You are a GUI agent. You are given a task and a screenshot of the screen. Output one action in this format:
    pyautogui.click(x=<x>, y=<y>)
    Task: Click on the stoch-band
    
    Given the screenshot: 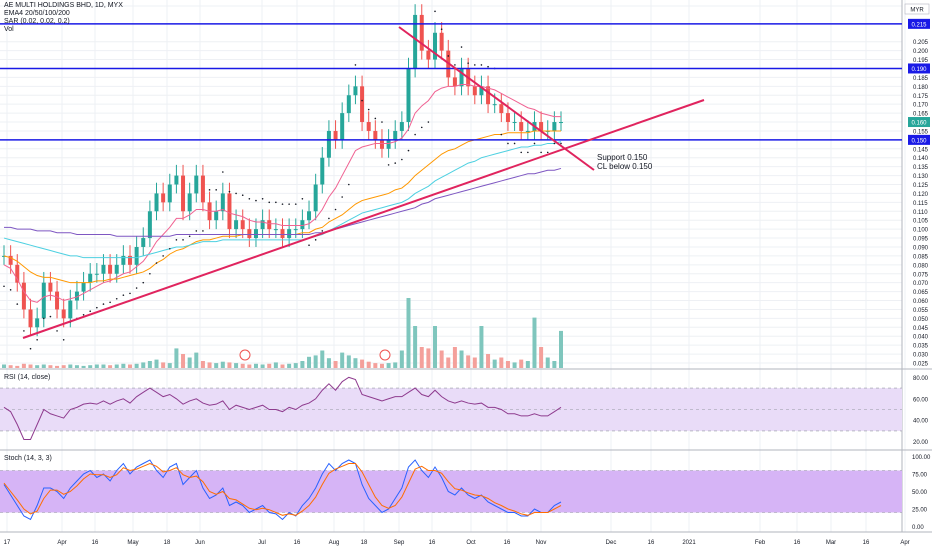 What is the action you would take?
    pyautogui.click(x=451, y=491)
    